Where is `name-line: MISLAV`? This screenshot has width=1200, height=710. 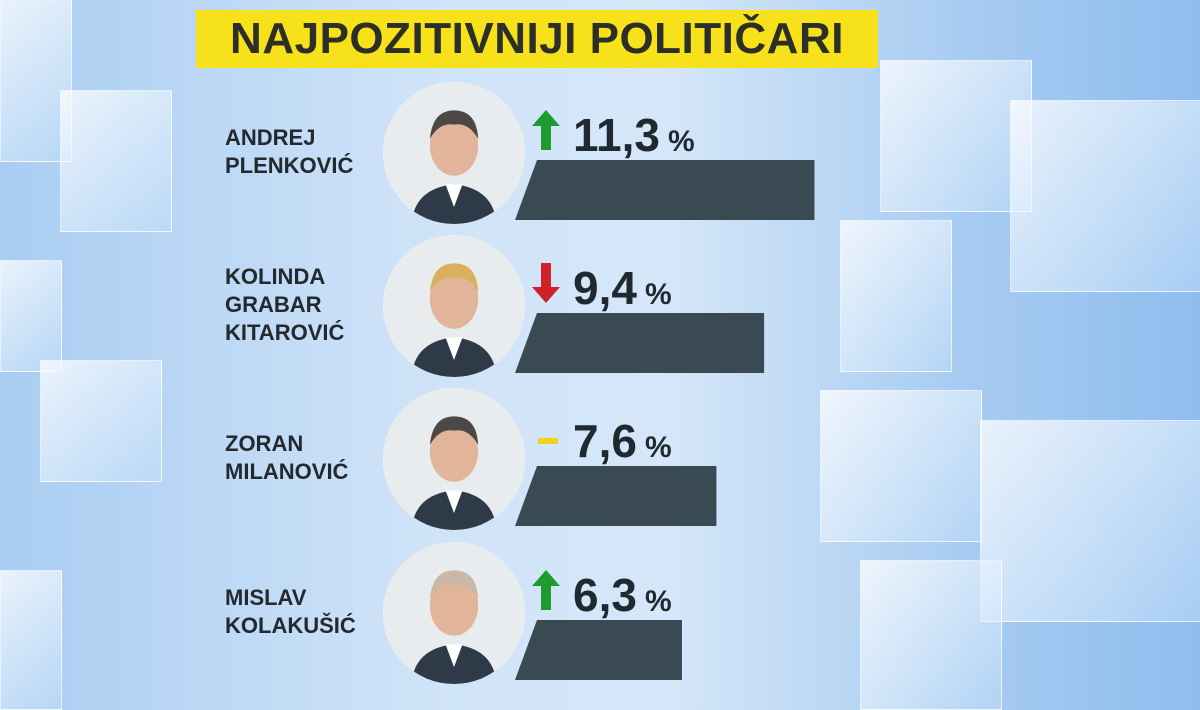
name-line: MISLAV is located at coordinates (266, 597).